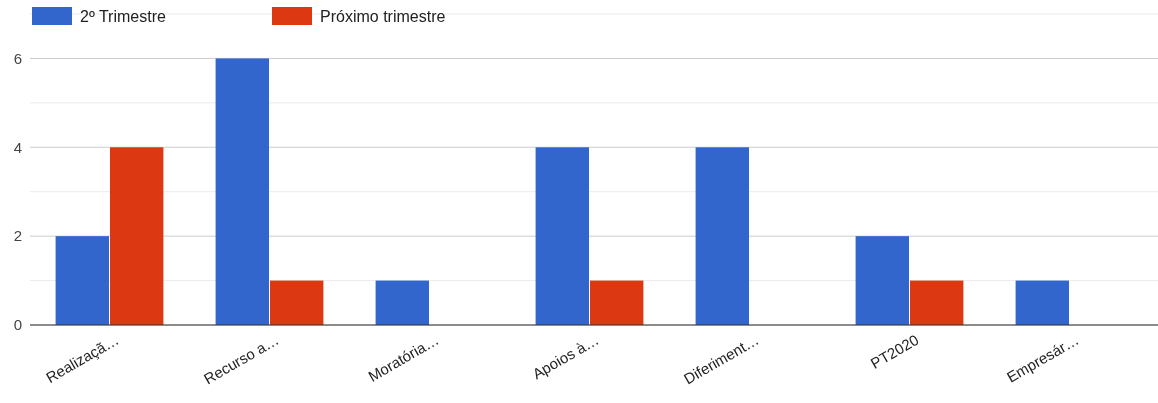  Describe the element at coordinates (383, 16) in the screenshot. I see `legend-label: Próximo trimestre` at that location.